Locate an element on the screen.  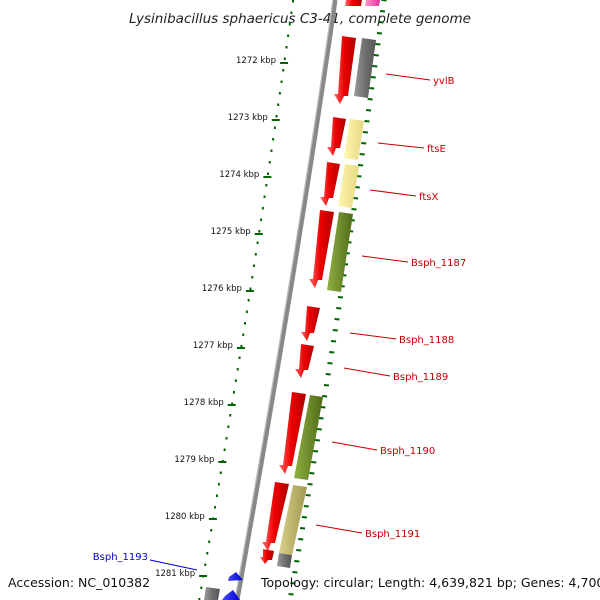
gene-label: Bsph_1189 is located at coordinates (420, 377).